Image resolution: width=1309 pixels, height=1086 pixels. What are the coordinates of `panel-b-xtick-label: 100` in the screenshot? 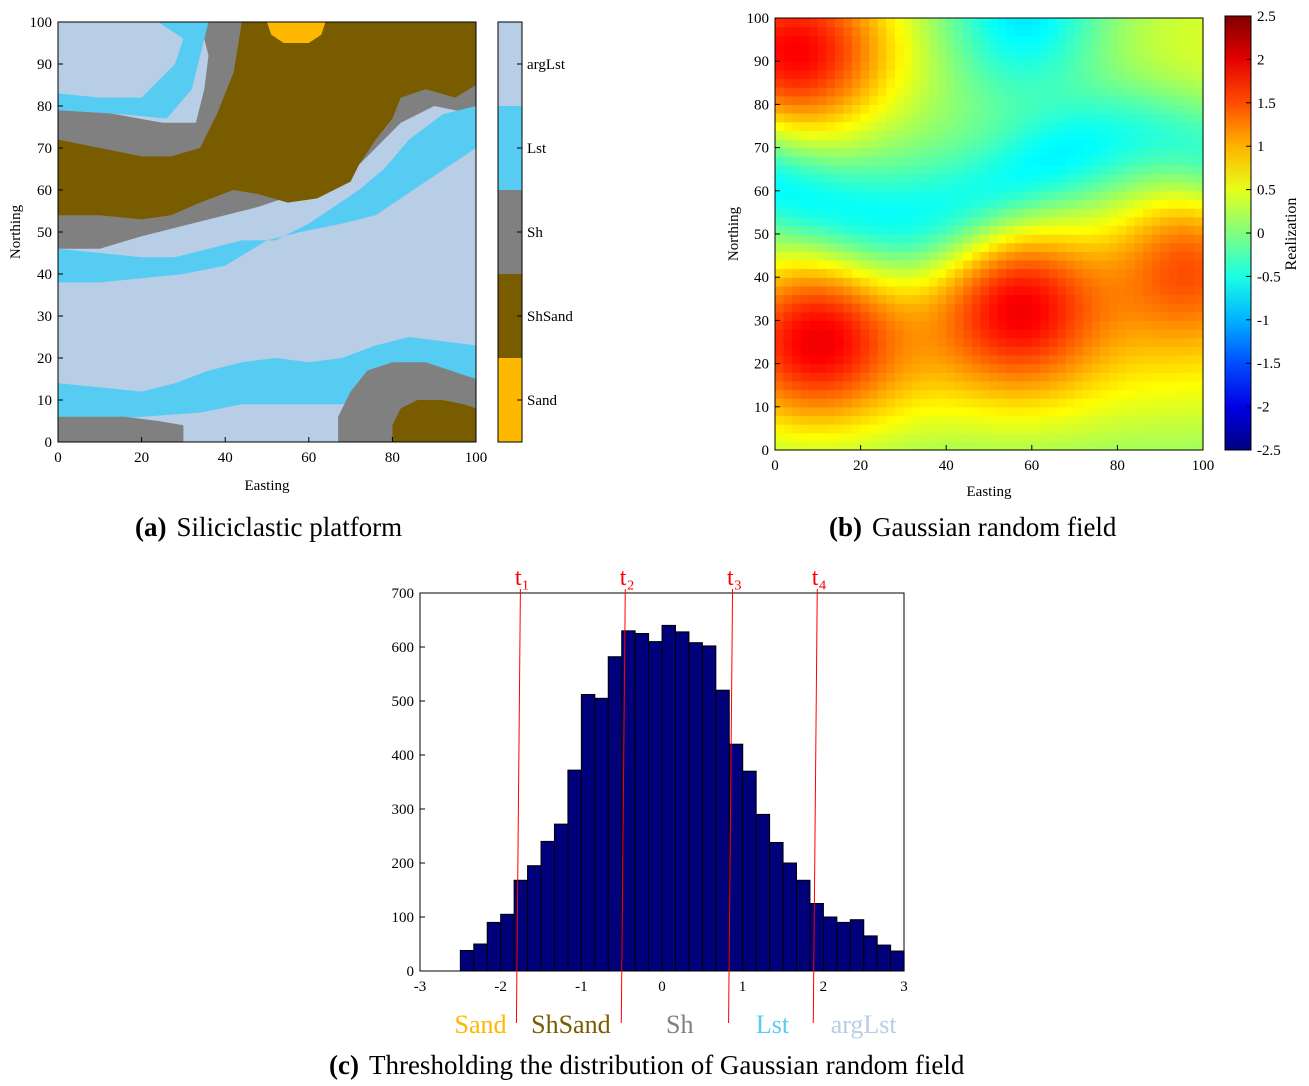 It's located at (1203, 466).